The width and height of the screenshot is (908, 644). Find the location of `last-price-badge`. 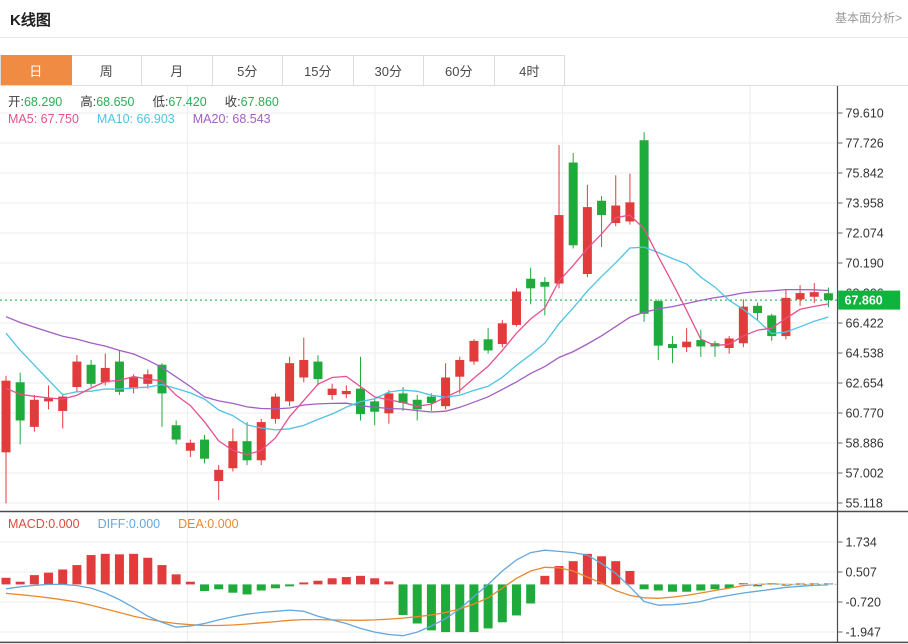

last-price-badge is located at coordinates (869, 300).